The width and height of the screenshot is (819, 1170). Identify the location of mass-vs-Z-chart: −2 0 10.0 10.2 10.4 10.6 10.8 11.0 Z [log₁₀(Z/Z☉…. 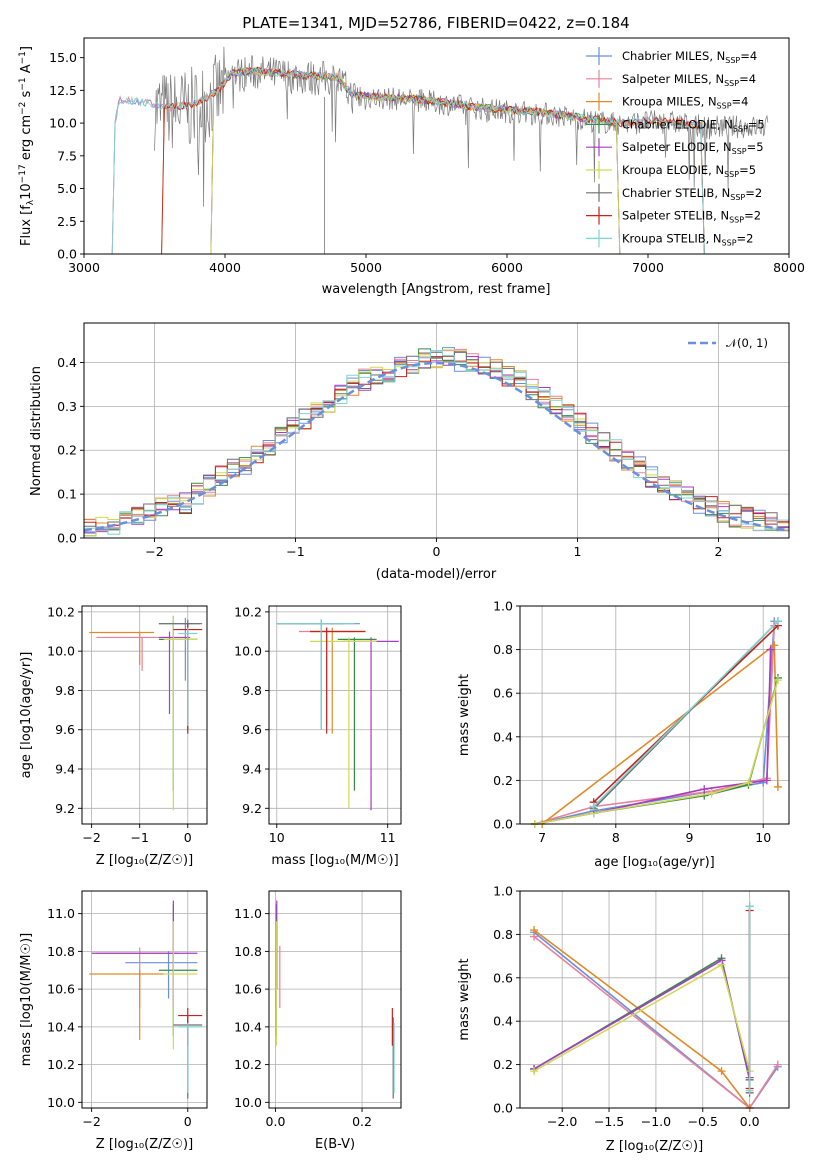
(113, 1021).